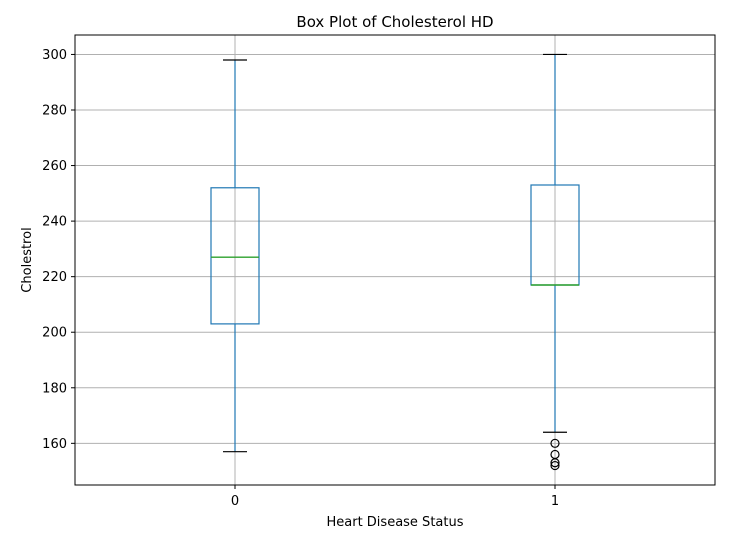  Describe the element at coordinates (54, 333) in the screenshot. I see `y-tick-label: 200` at that location.